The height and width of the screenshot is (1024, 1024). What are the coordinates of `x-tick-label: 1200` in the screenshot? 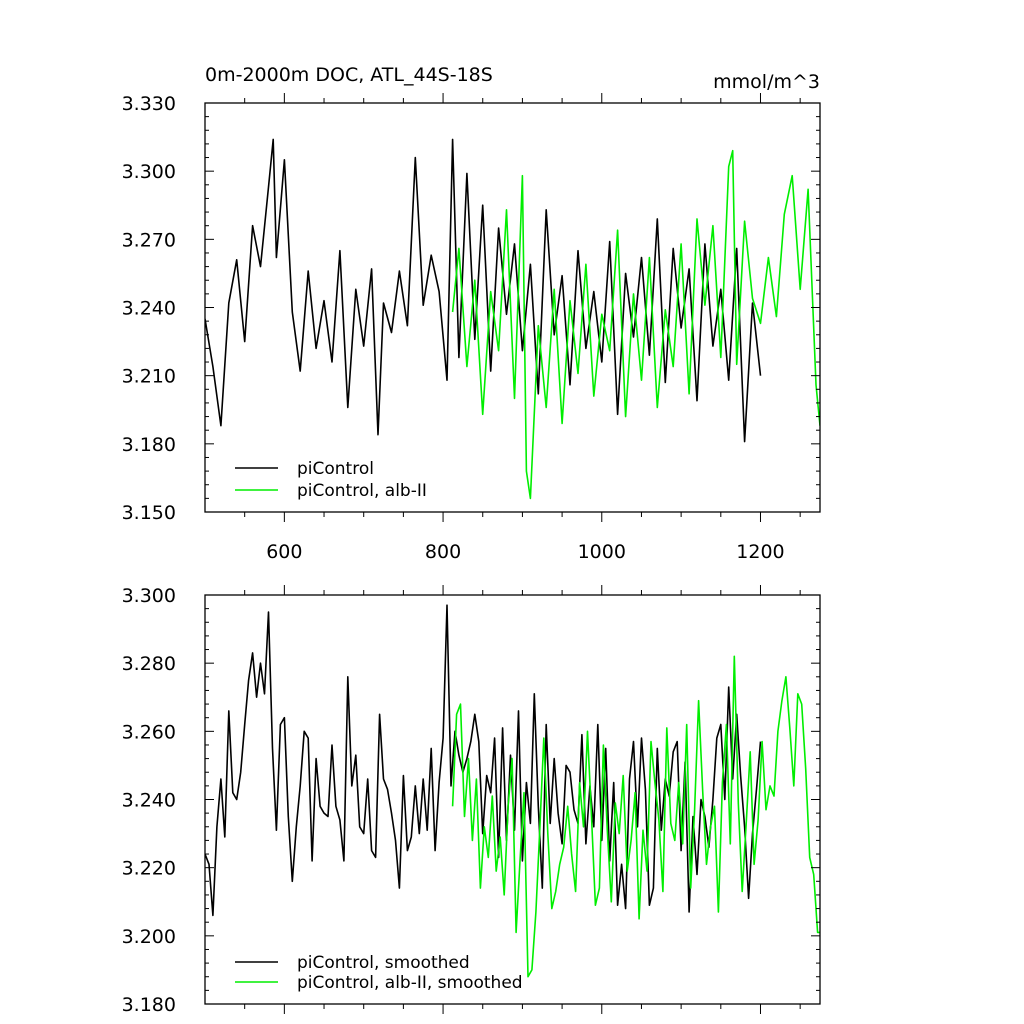 It's located at (760, 552).